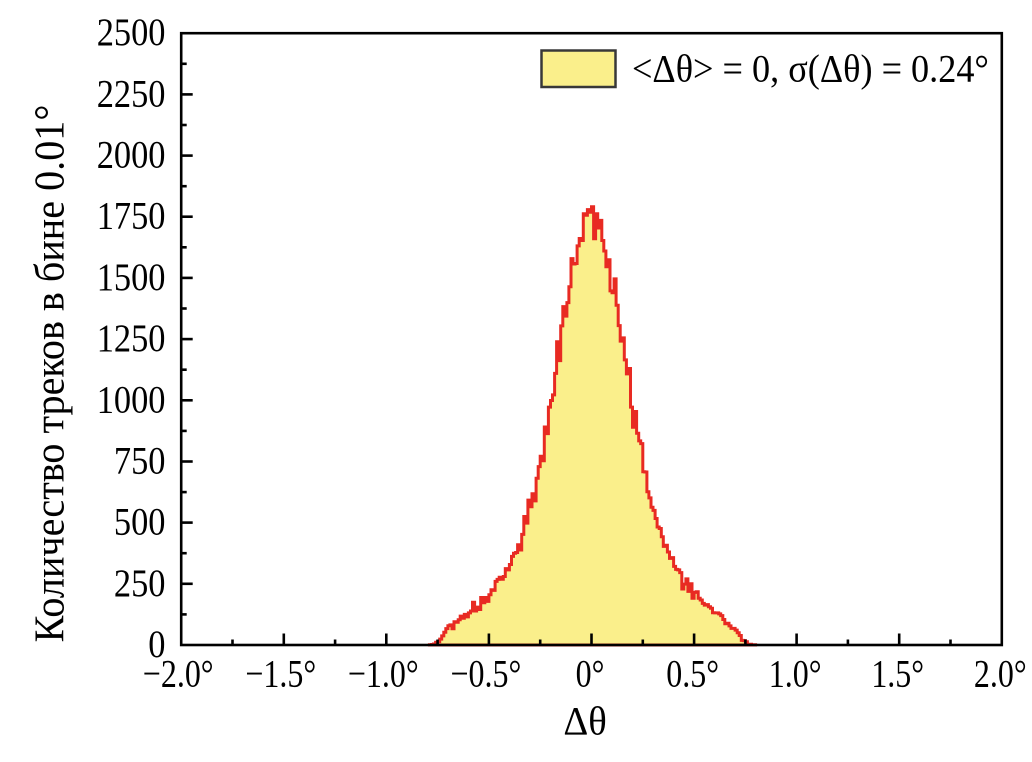 This screenshot has height=762, width=1032. What do you see at coordinates (1000, 674) in the screenshot?
I see `svg-text: 2.0°` at bounding box center [1000, 674].